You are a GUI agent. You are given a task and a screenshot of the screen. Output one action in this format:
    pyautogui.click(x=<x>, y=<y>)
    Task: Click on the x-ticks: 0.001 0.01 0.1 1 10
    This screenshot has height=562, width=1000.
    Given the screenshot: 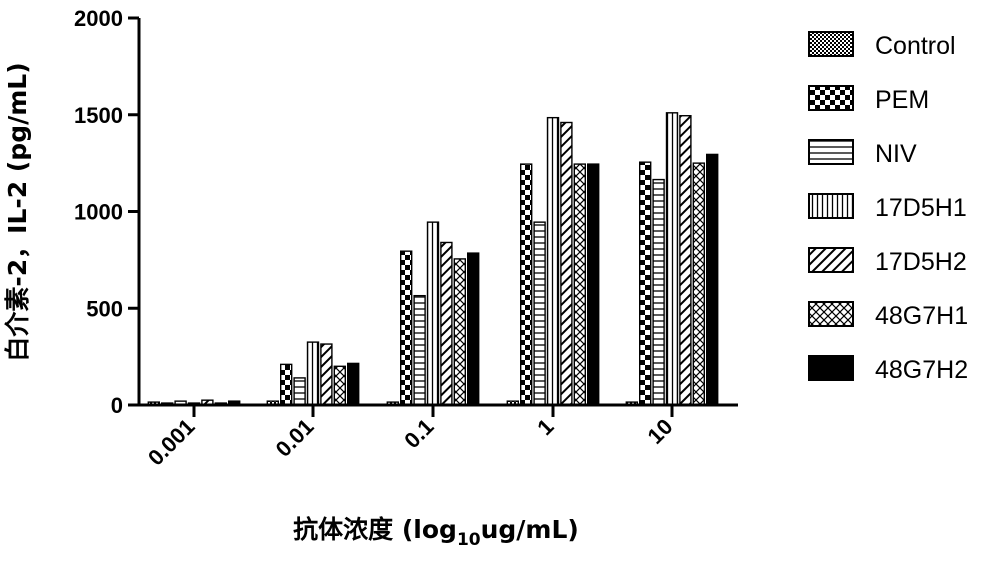 What is the action you would take?
    pyautogui.click(x=410, y=437)
    